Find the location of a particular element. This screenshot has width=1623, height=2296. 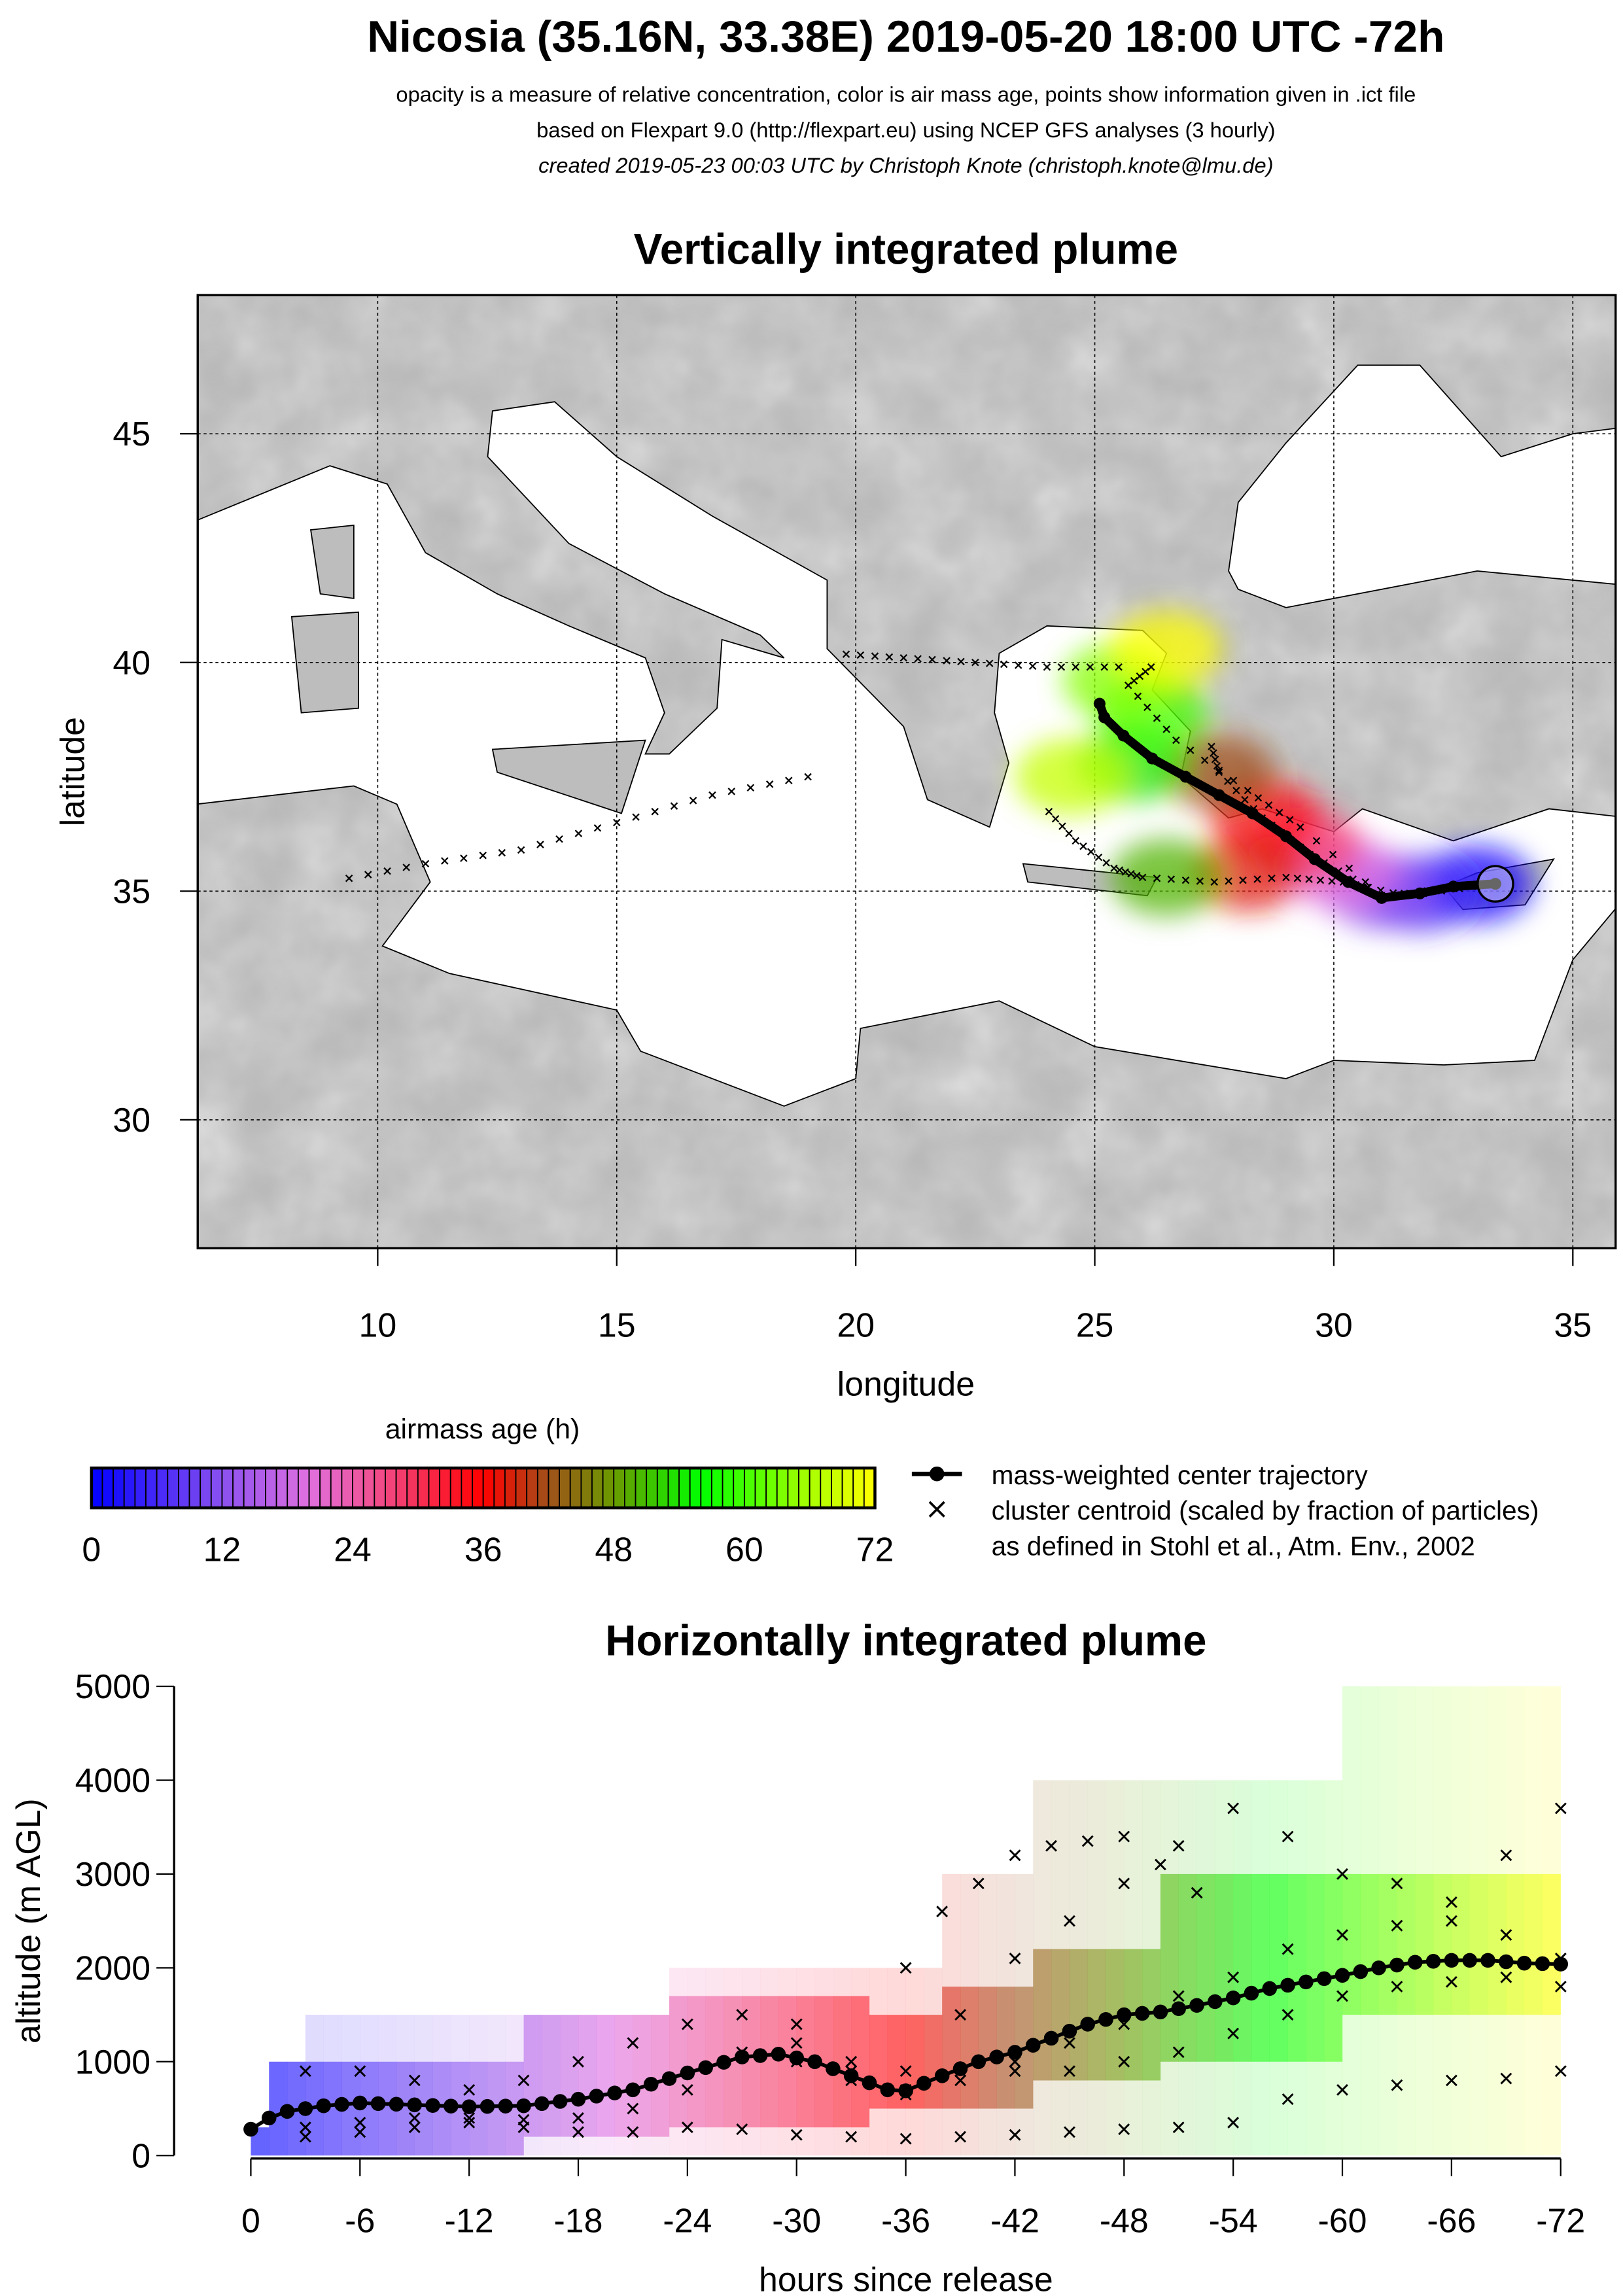

map-ylabel: latitude is located at coordinates (73, 771).